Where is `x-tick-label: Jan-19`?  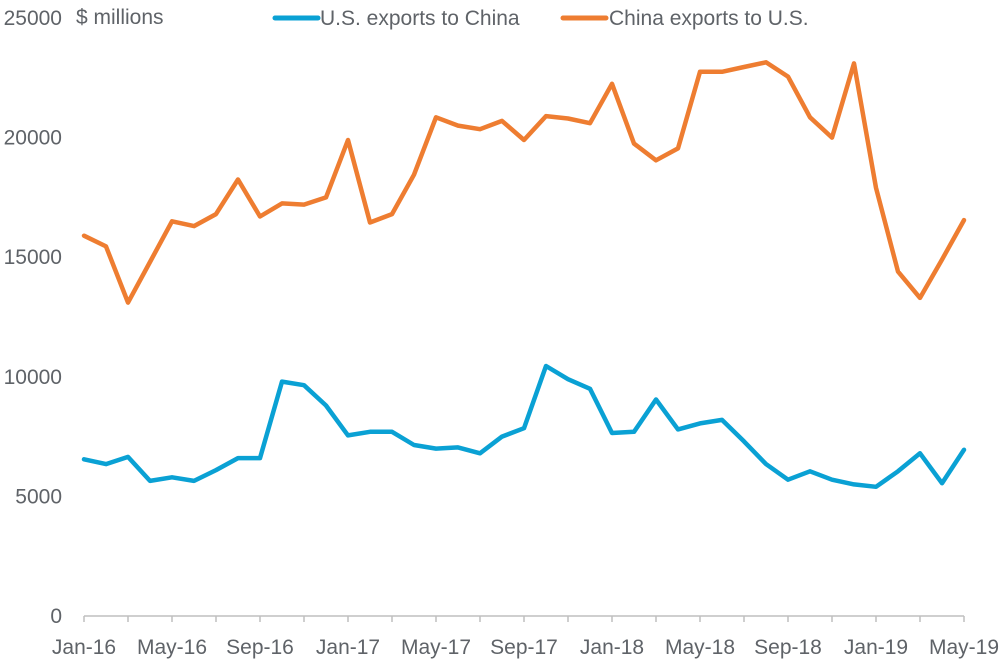
x-tick-label: Jan-19 is located at coordinates (876, 647).